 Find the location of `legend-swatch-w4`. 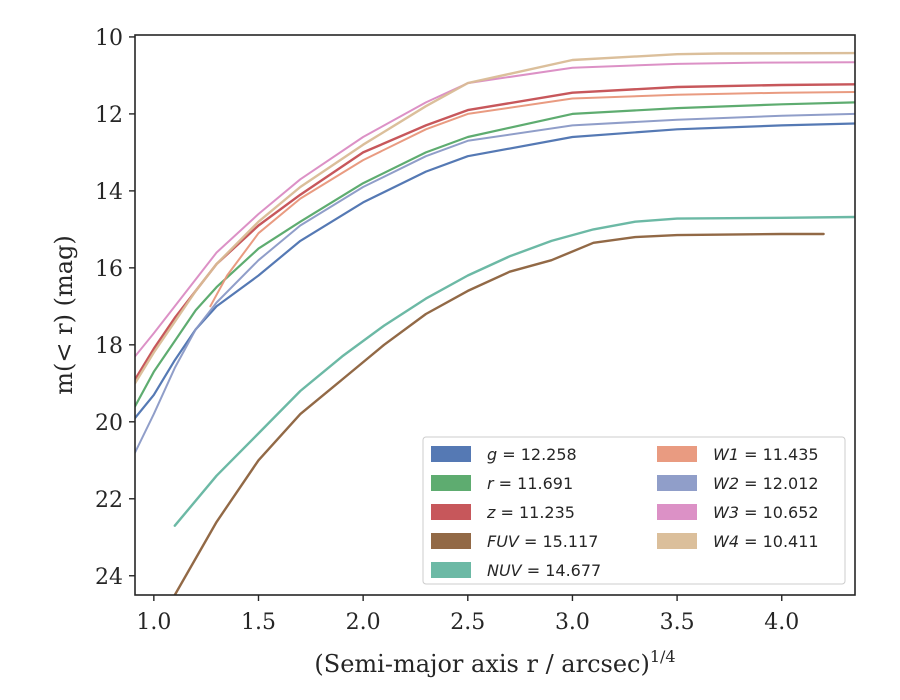

legend-swatch-w4 is located at coordinates (677, 541).